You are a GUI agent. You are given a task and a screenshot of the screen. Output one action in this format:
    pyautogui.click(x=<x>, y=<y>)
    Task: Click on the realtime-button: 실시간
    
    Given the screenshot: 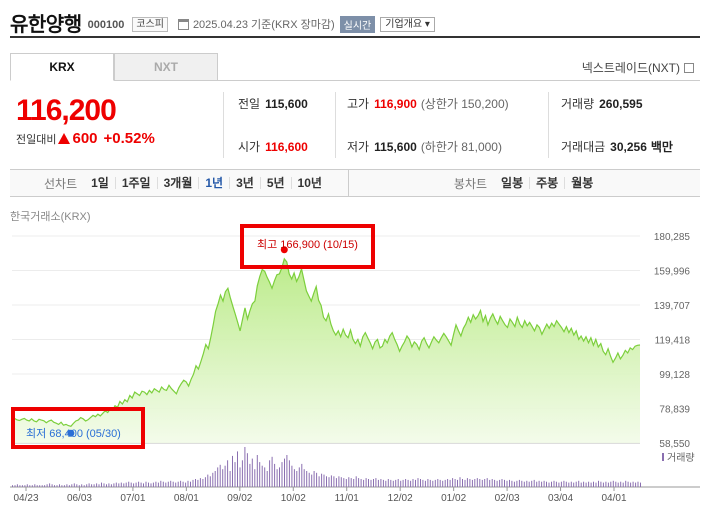 What is the action you would take?
    pyautogui.click(x=357, y=24)
    